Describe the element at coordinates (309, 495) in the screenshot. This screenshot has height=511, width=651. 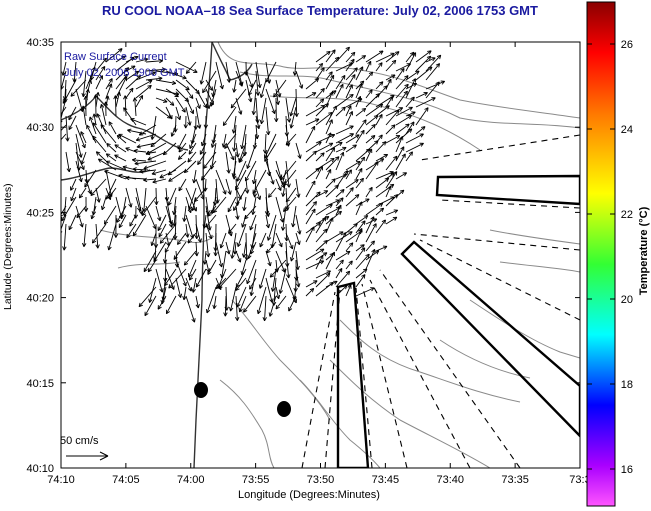
I see `x-axis-label: Longitude (Degrees:Minutes)` at that location.